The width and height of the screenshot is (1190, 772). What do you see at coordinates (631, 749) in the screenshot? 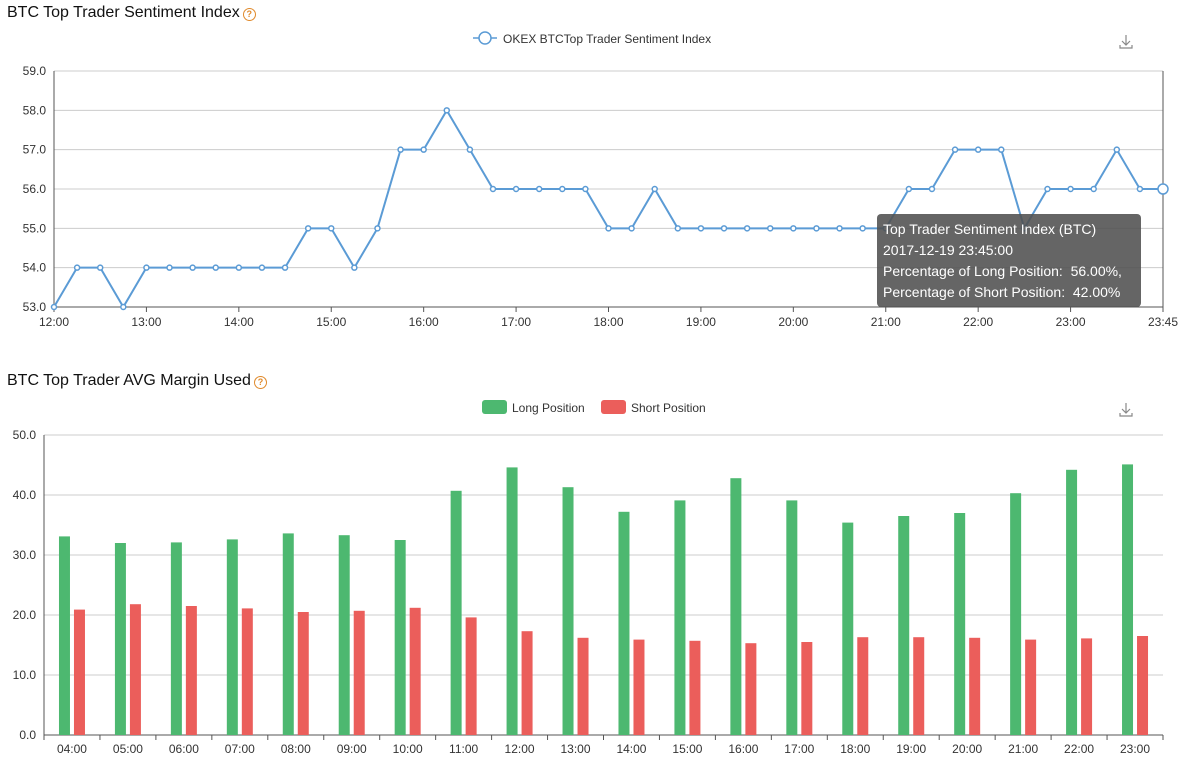
I see `x-tick-label: 14:00` at bounding box center [631, 749].